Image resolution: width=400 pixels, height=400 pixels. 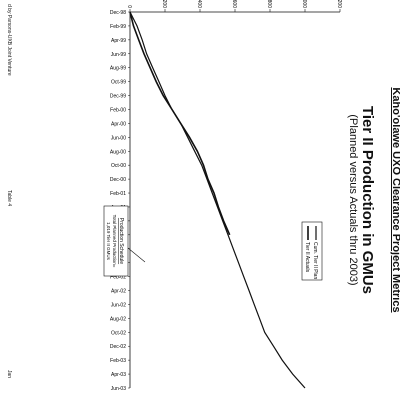 What do you see at coordinates (119, 389) in the screenshot?
I see `x-tick-label: Jun-03` at bounding box center [119, 389].